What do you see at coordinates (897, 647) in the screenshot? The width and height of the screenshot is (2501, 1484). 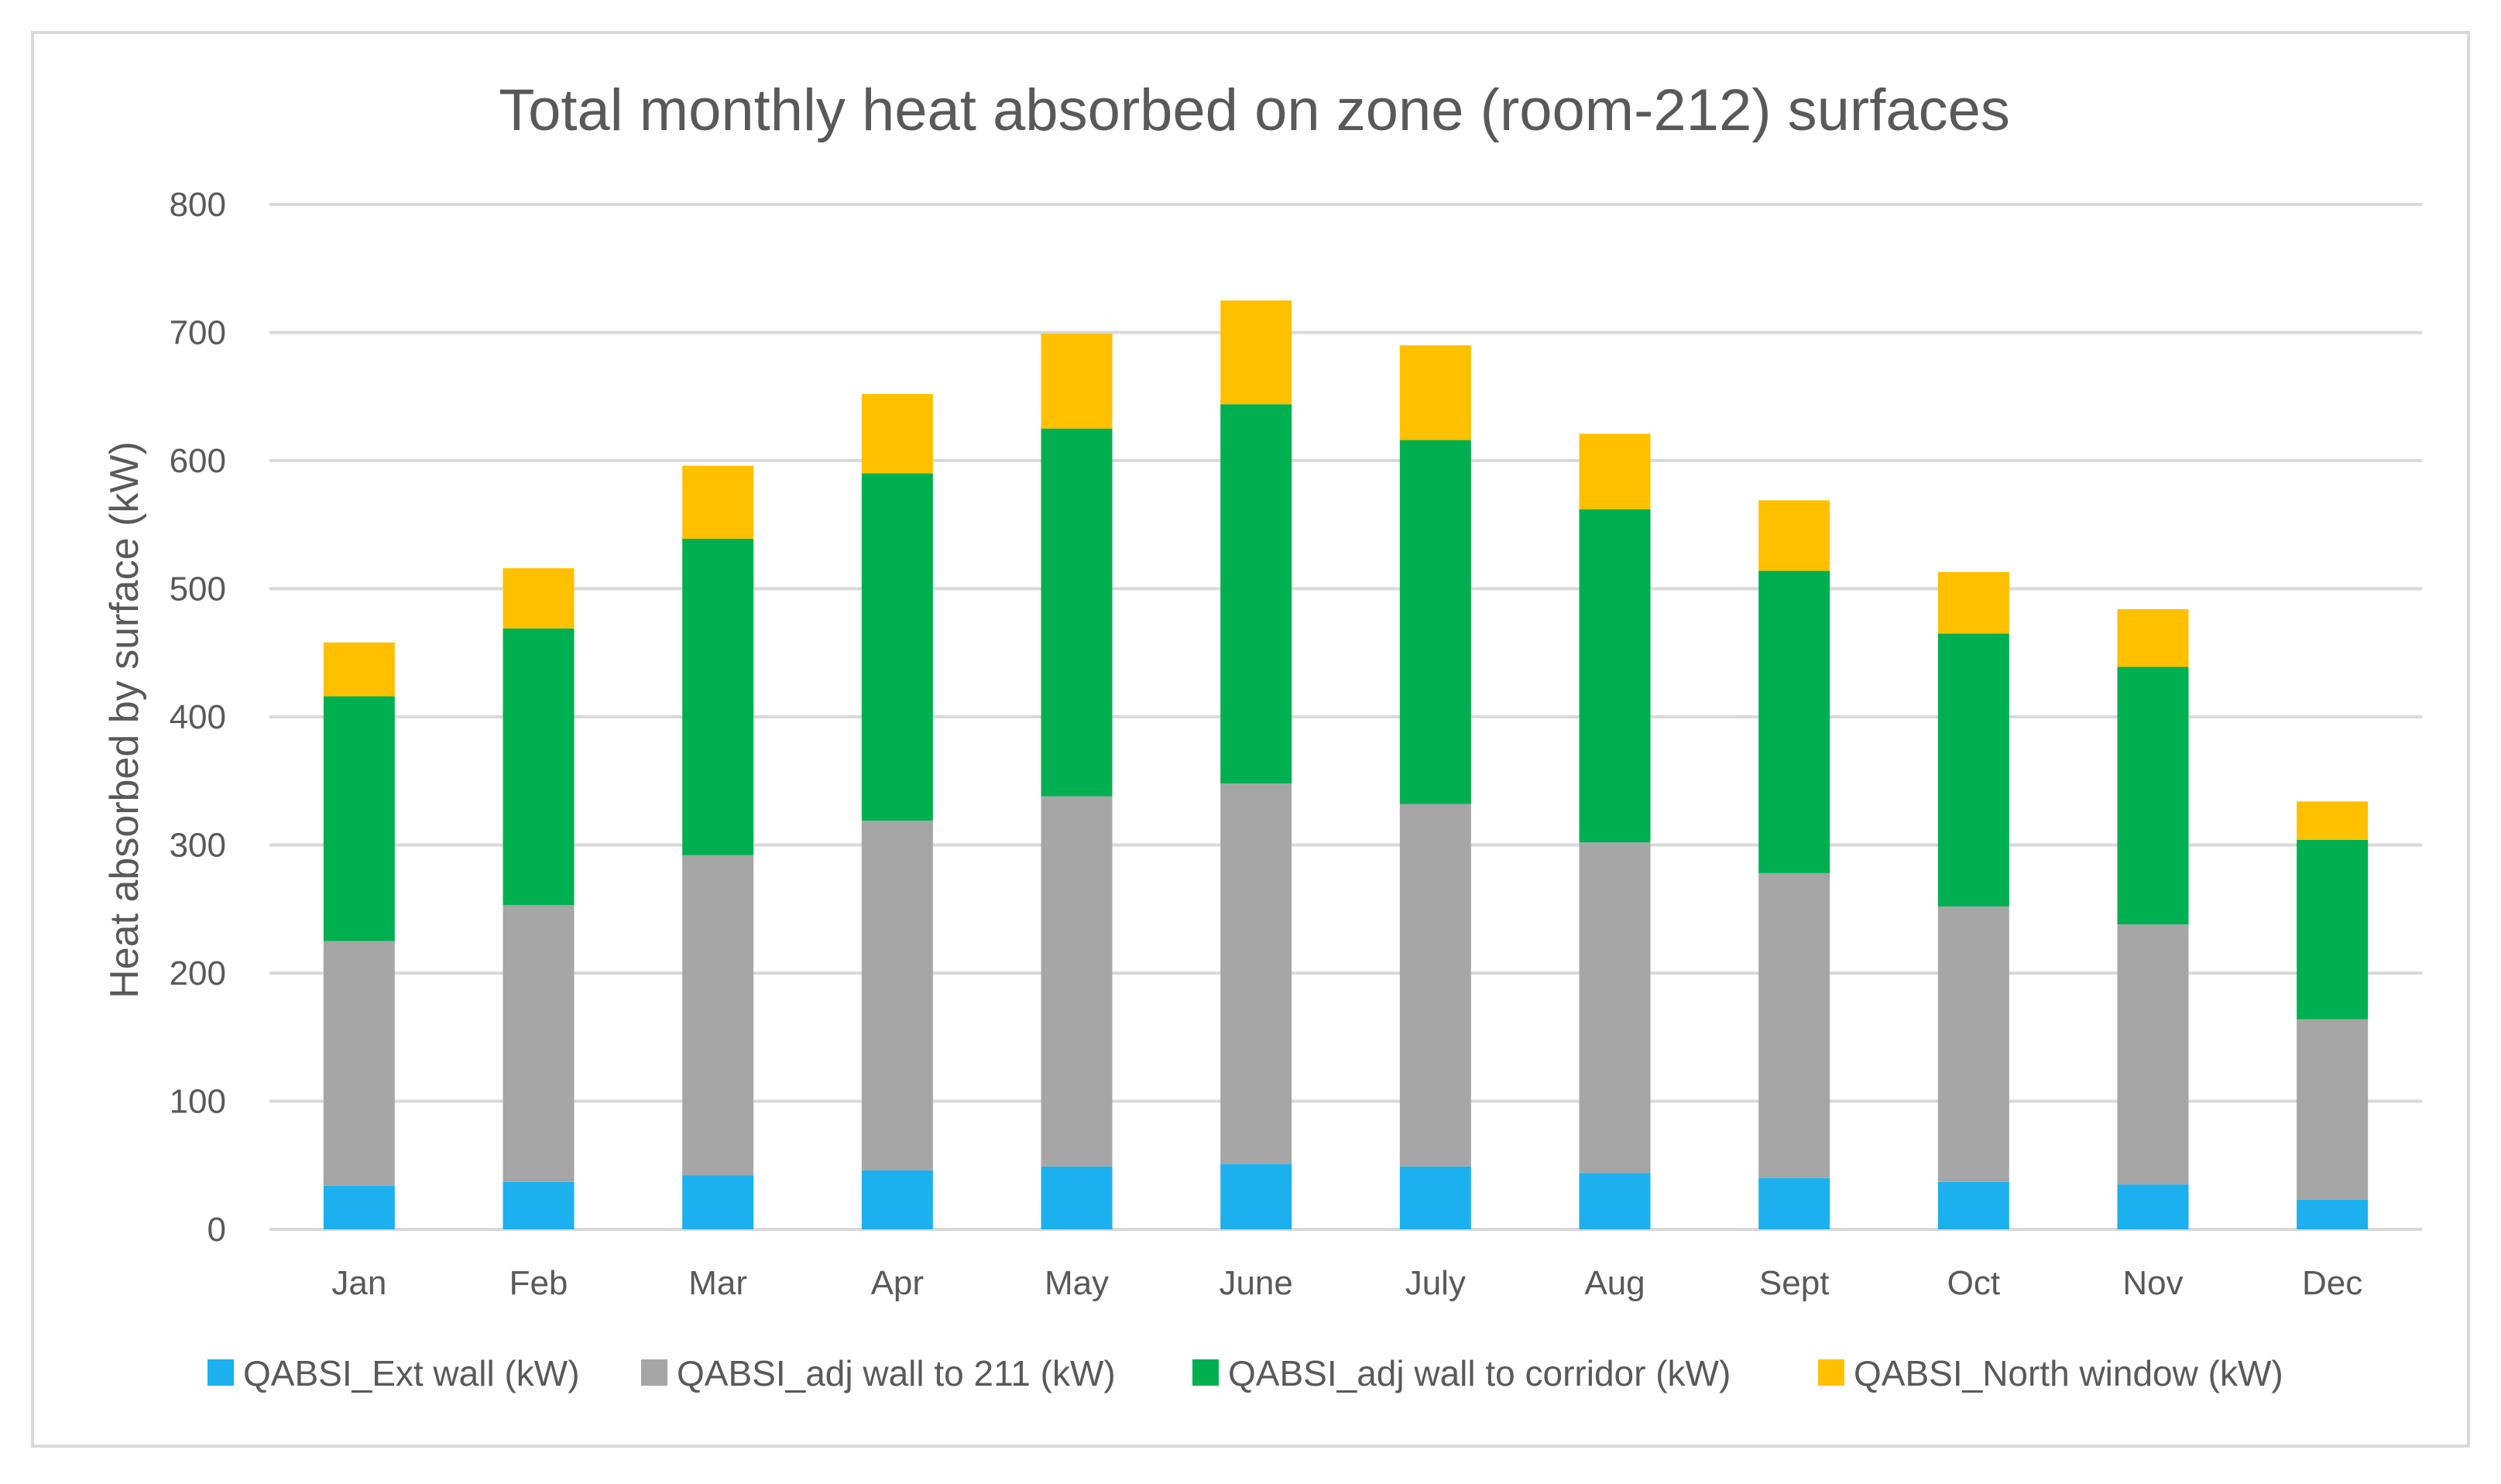 I see `bar-segment-qabsi-adj-wall-to-corridor-kw-apr` at bounding box center [897, 647].